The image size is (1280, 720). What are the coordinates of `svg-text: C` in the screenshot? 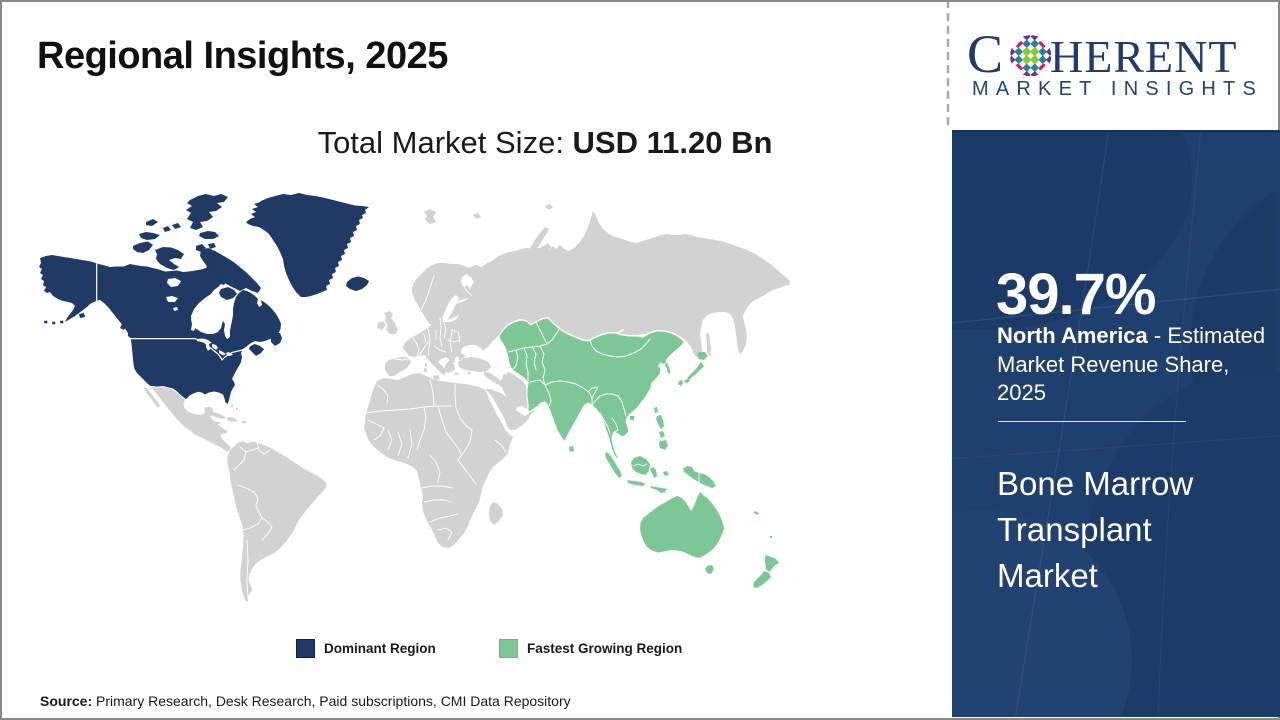 It's located at (985, 54).